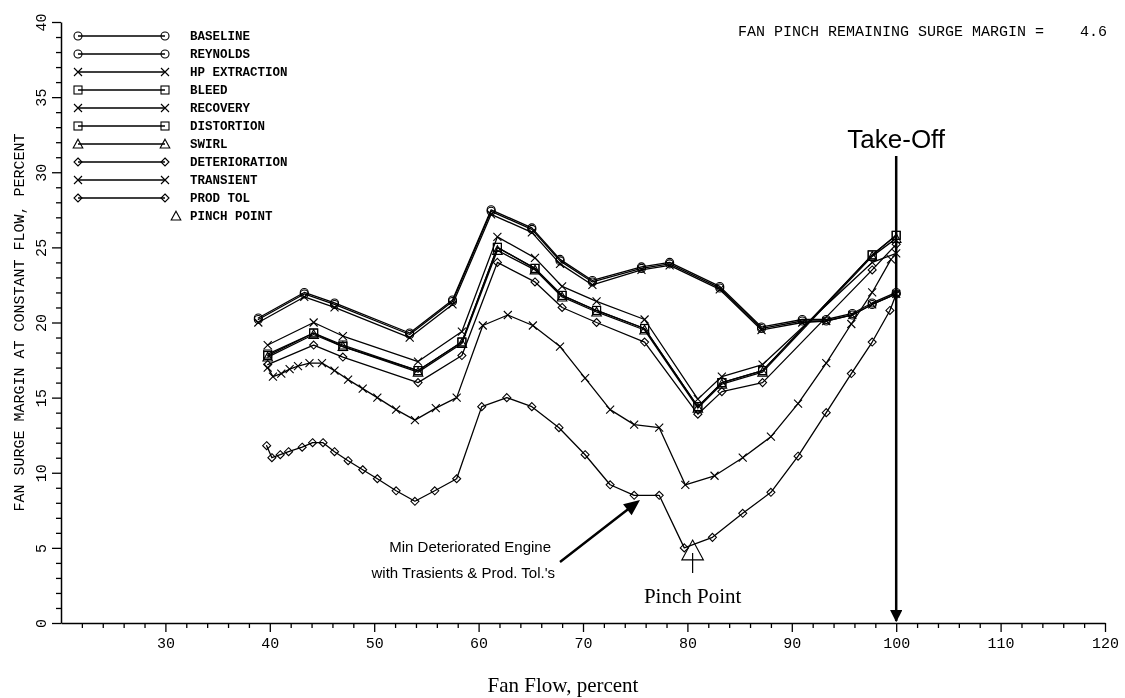 This screenshot has height=698, width=1125. What do you see at coordinates (220, 55) in the screenshot?
I see `legend-label: REYNOLDS` at bounding box center [220, 55].